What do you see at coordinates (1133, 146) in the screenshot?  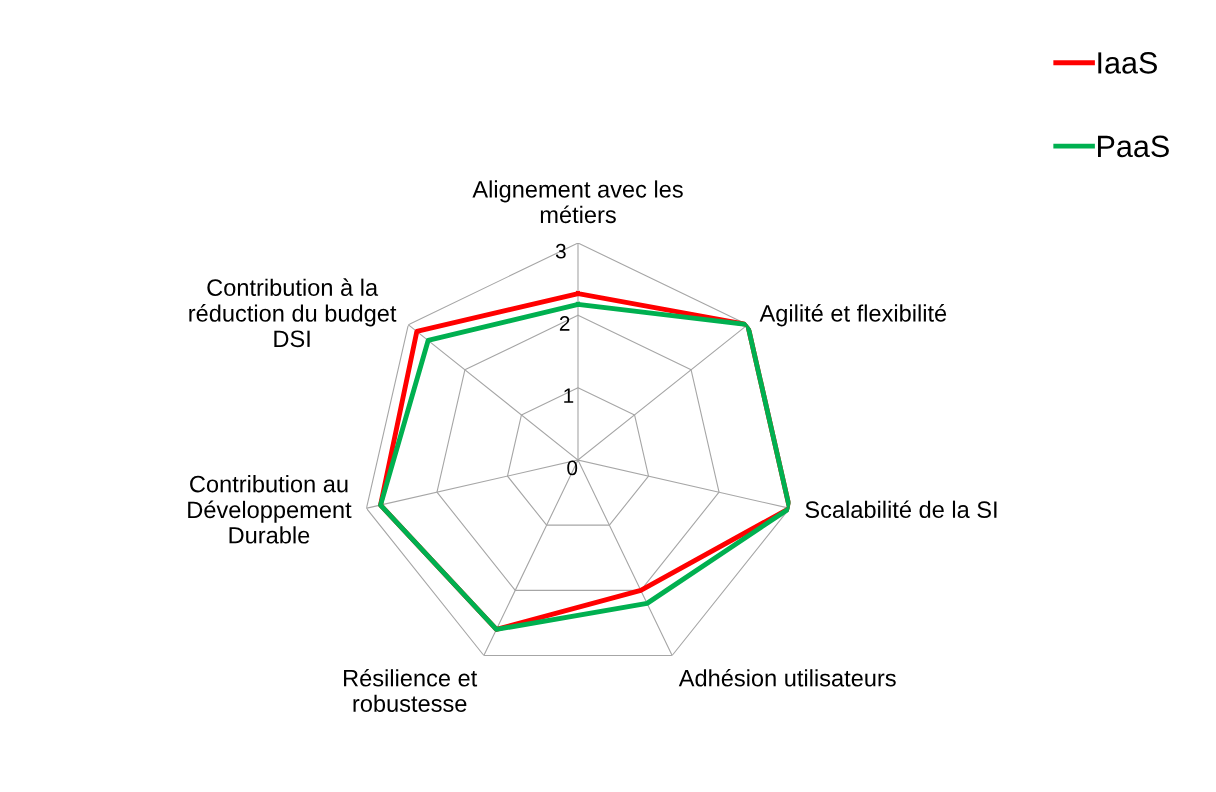 I see `legend-label: PaaS` at bounding box center [1133, 146].